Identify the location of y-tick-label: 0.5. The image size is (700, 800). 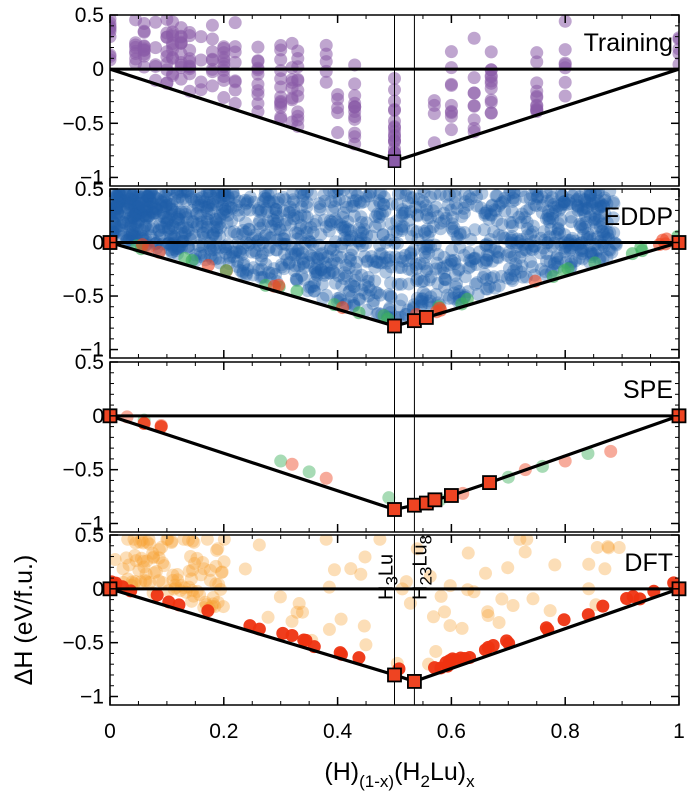
(89, 362).